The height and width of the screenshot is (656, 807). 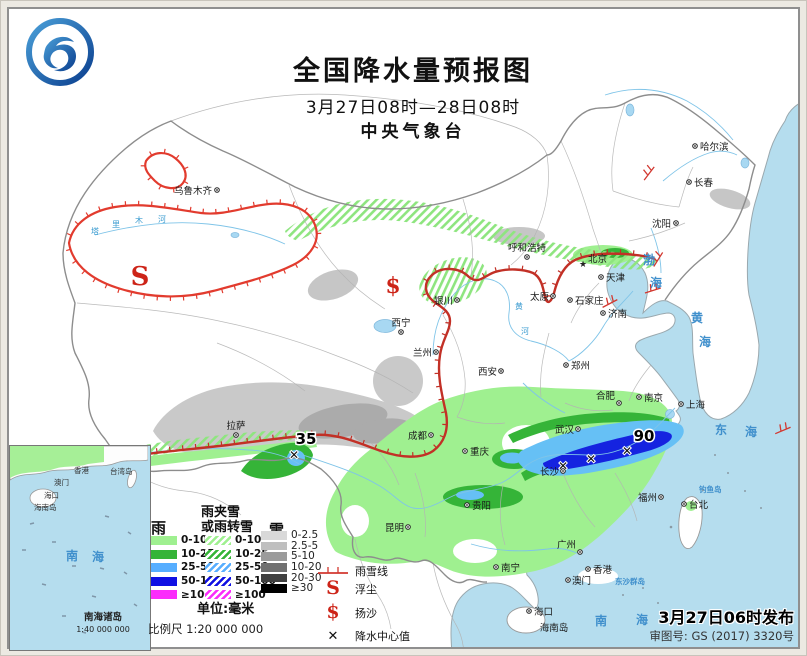 I want to click on river-label: 河, so click(x=525, y=331).